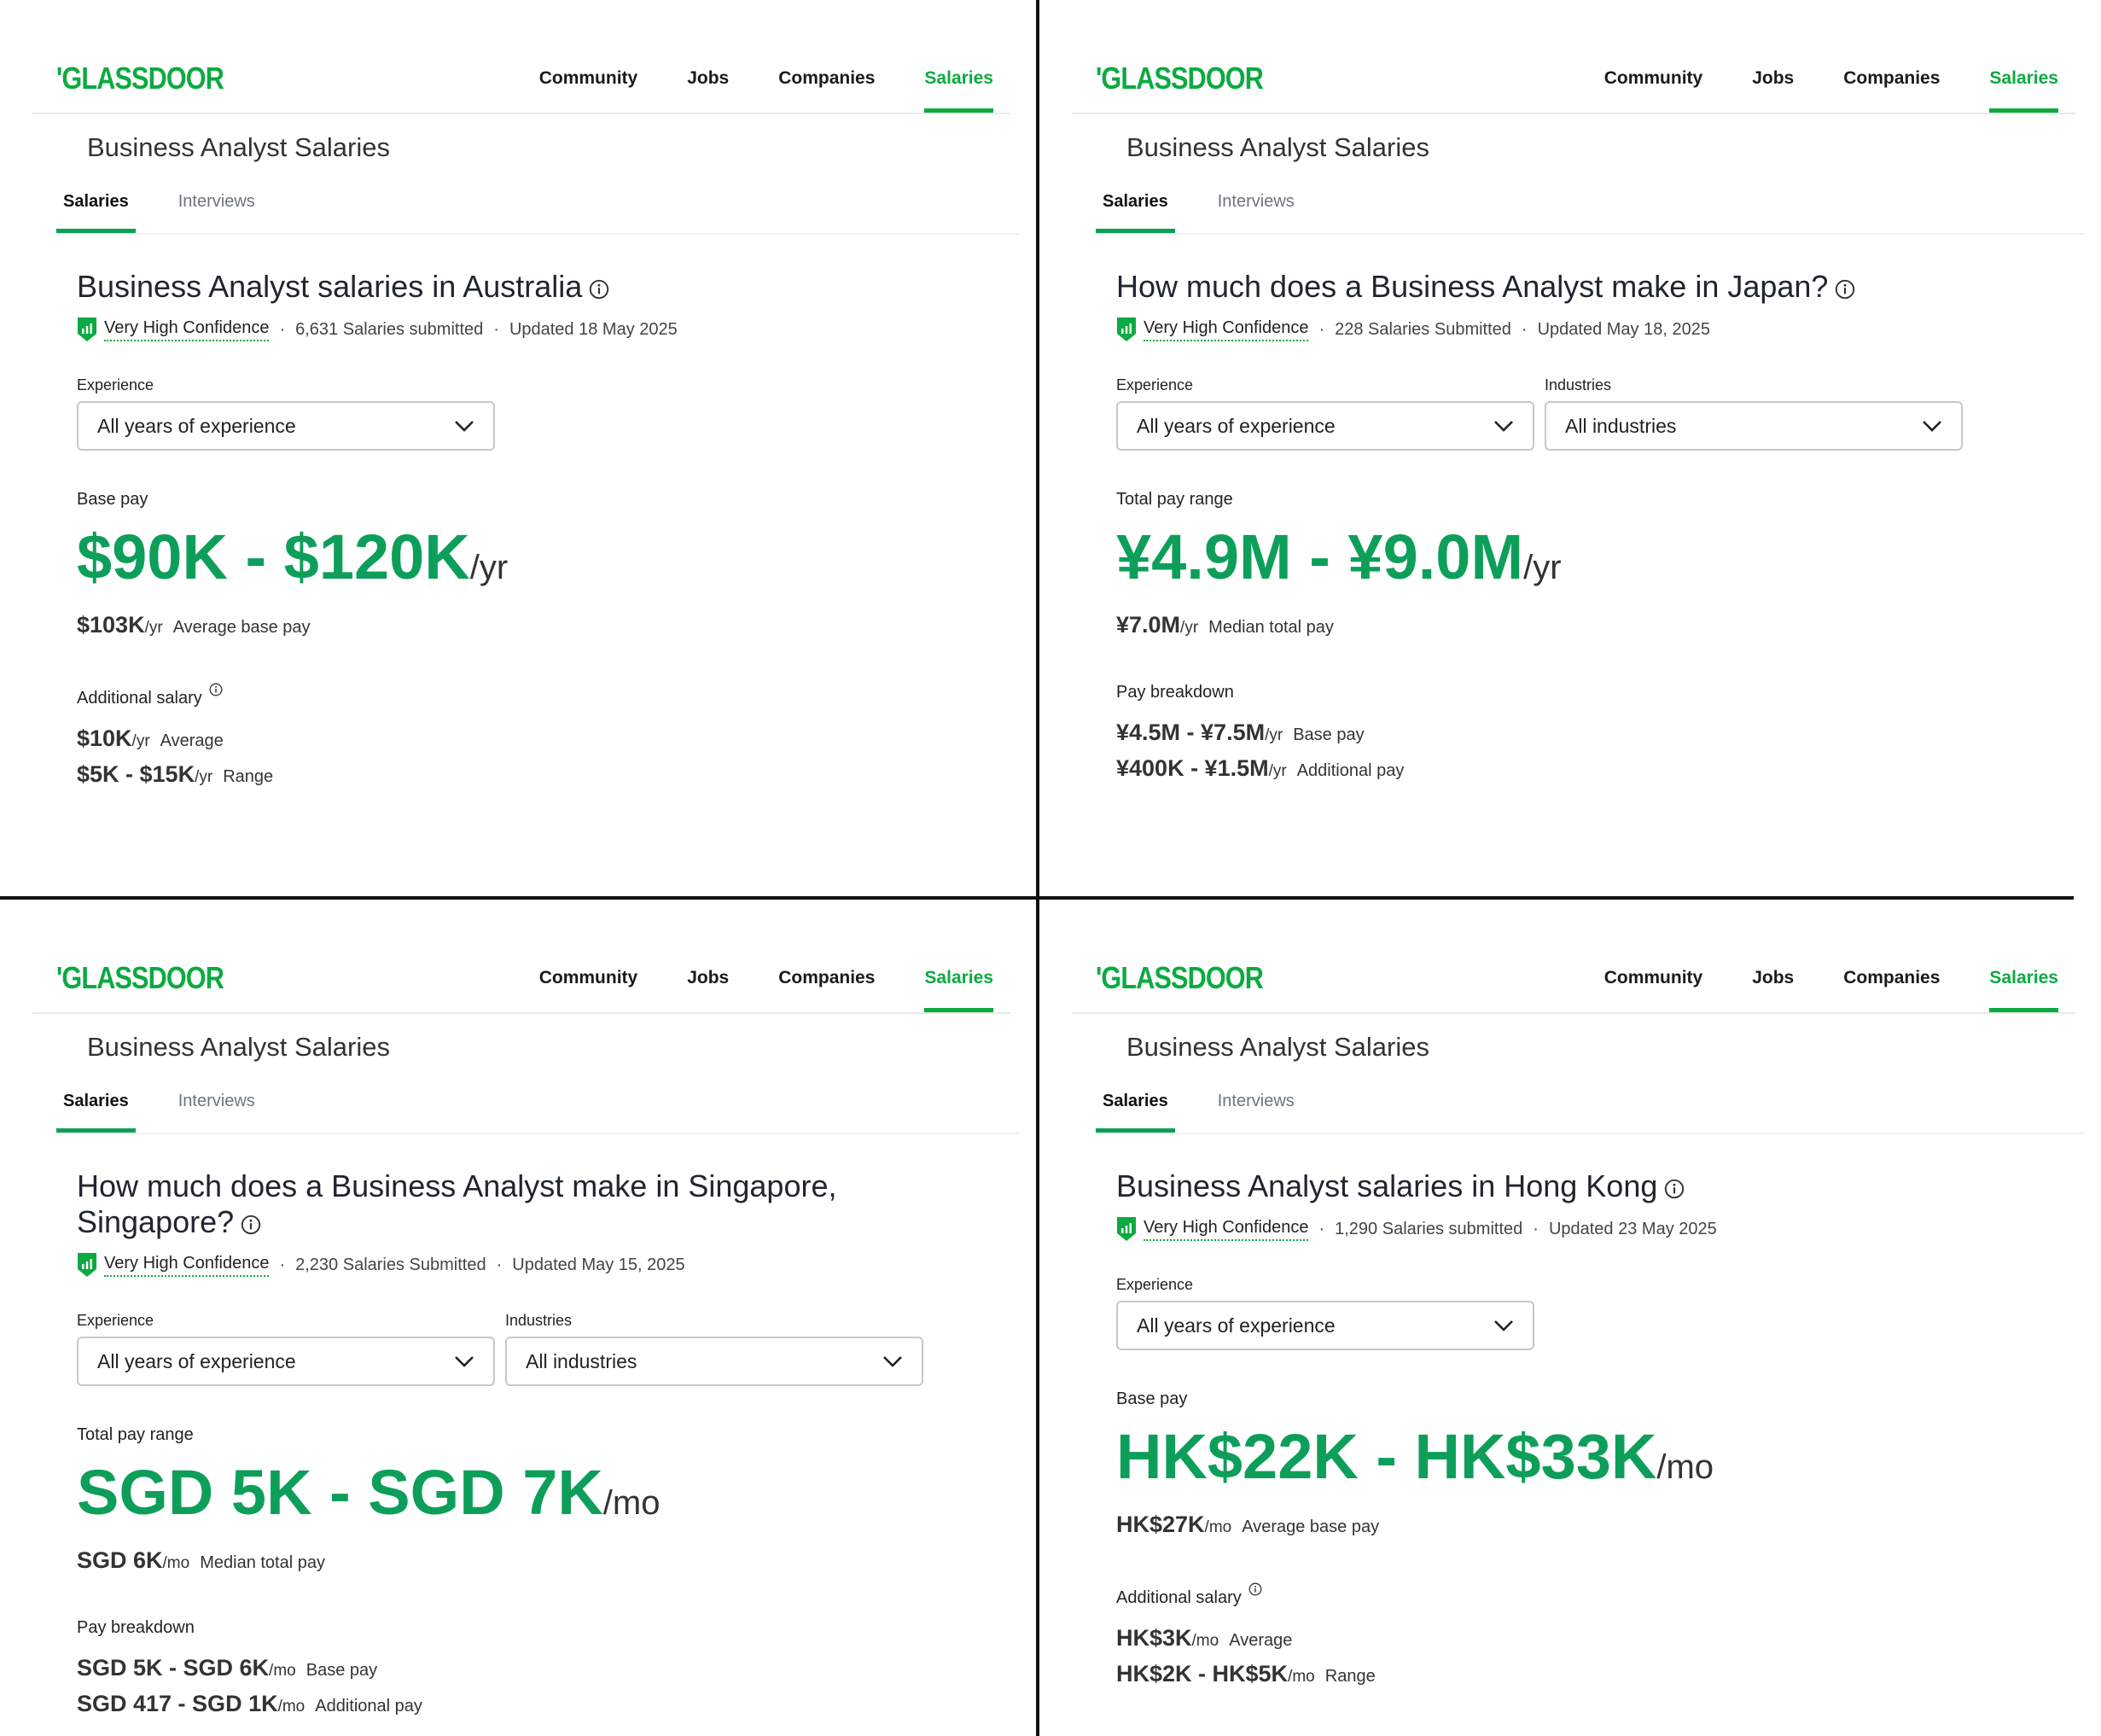 The width and height of the screenshot is (2101, 1736). Describe the element at coordinates (1160, 1524) in the screenshot. I see `summary-value: HK$27K` at that location.